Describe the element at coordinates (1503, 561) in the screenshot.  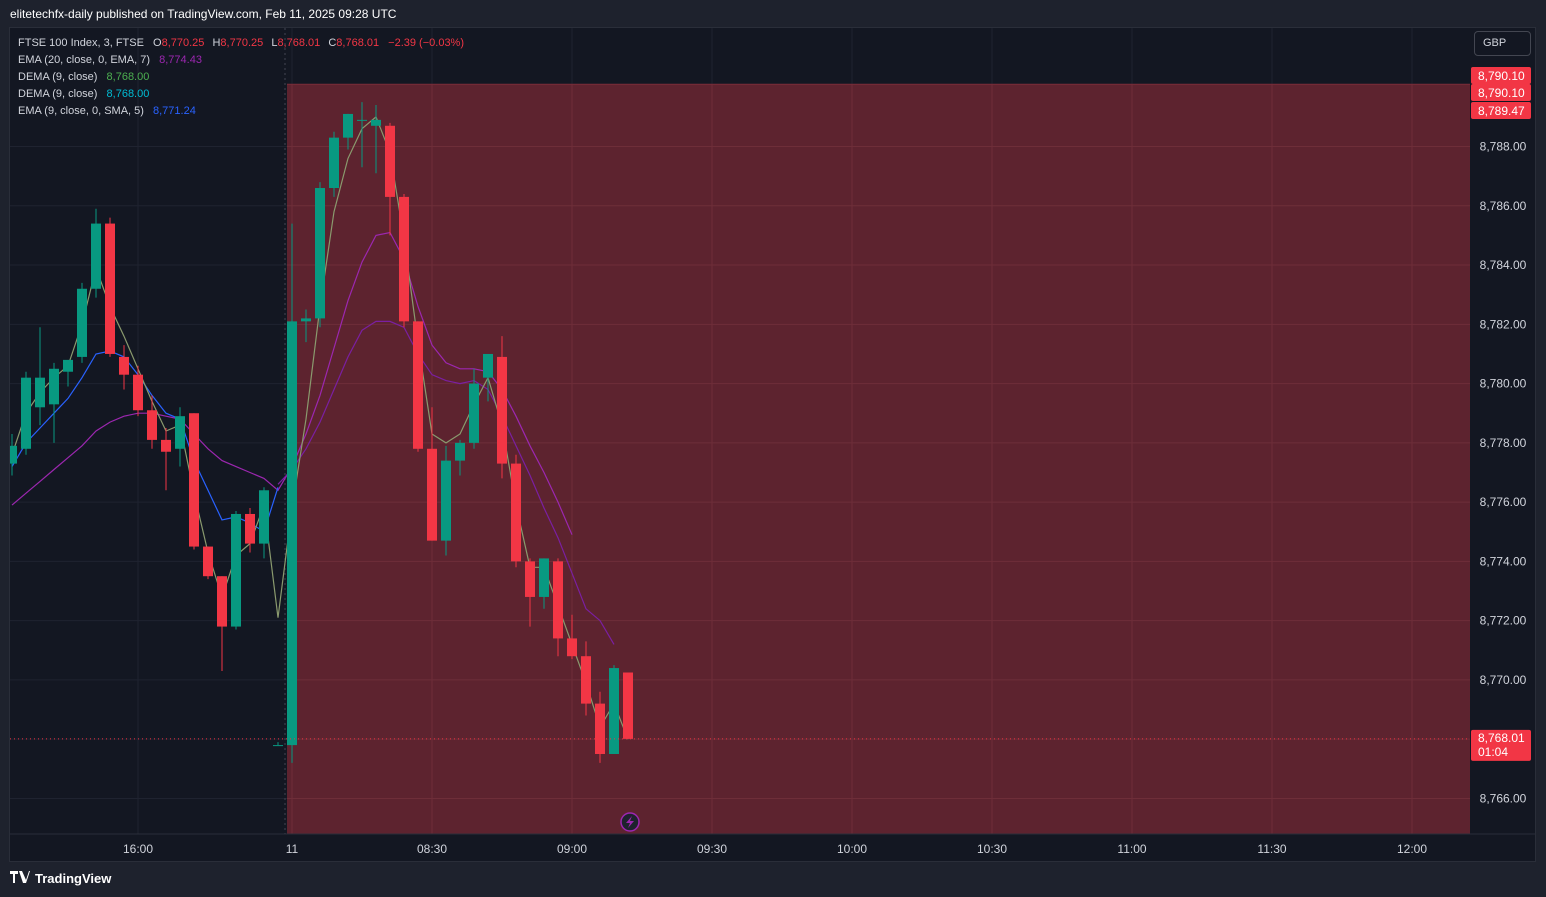
I see `price-tick-label: 8,774.00` at that location.